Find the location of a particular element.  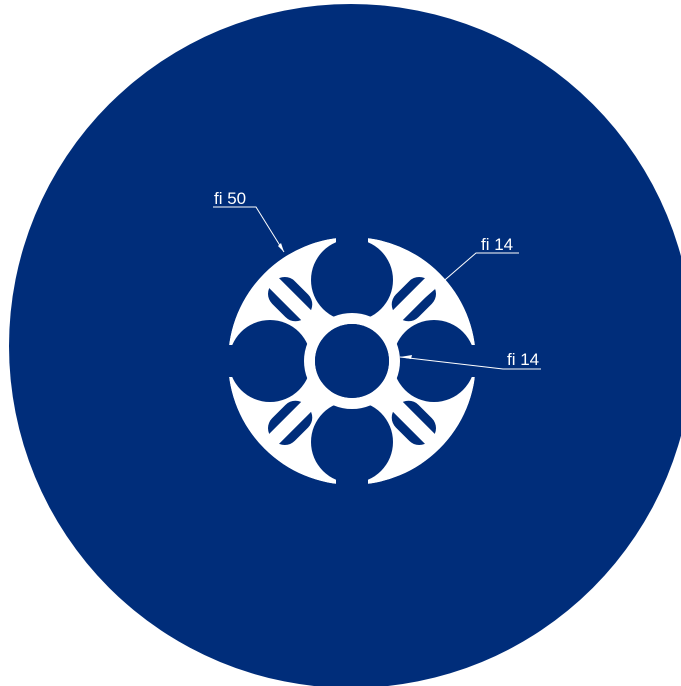

annotation-center-bore-diameter: fi 14 is located at coordinates (470, 360).